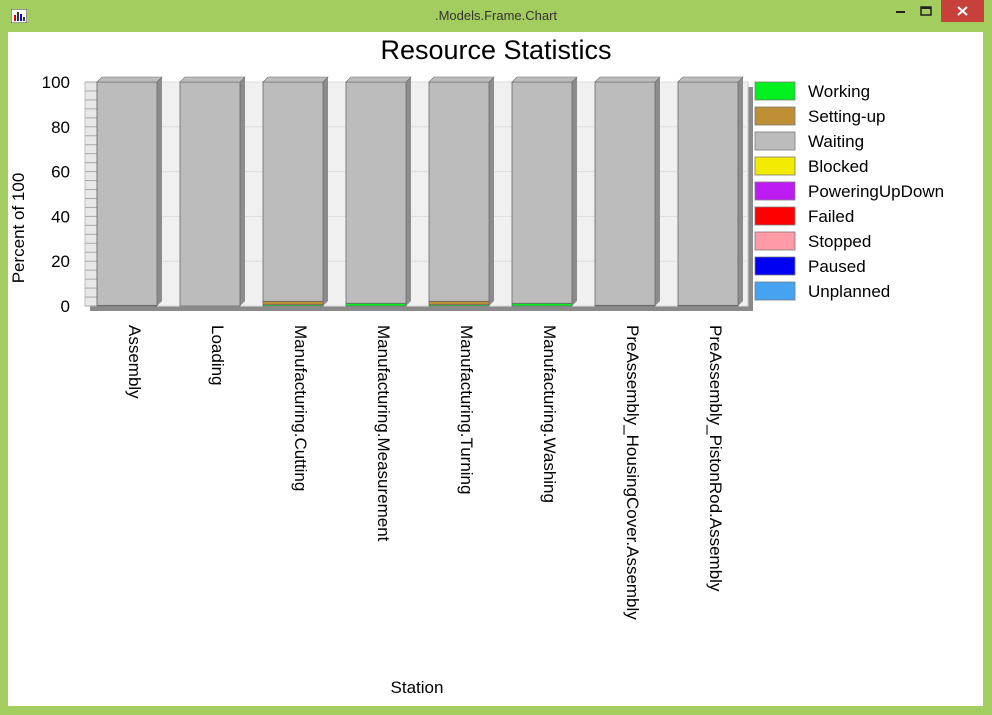 The width and height of the screenshot is (992, 715). Describe the element at coordinates (831, 216) in the screenshot. I see `legend-label: Failed` at that location.